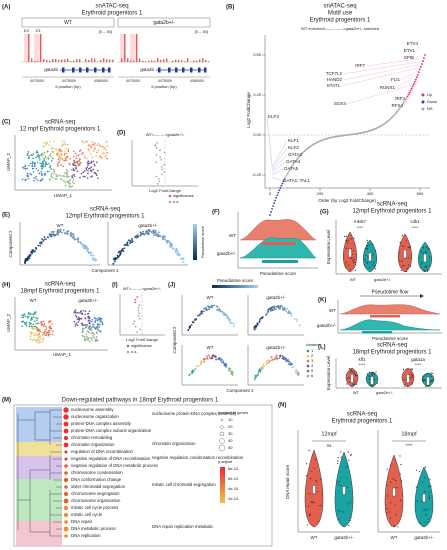  I want to click on panel-letter: (C), so click(6, 123).